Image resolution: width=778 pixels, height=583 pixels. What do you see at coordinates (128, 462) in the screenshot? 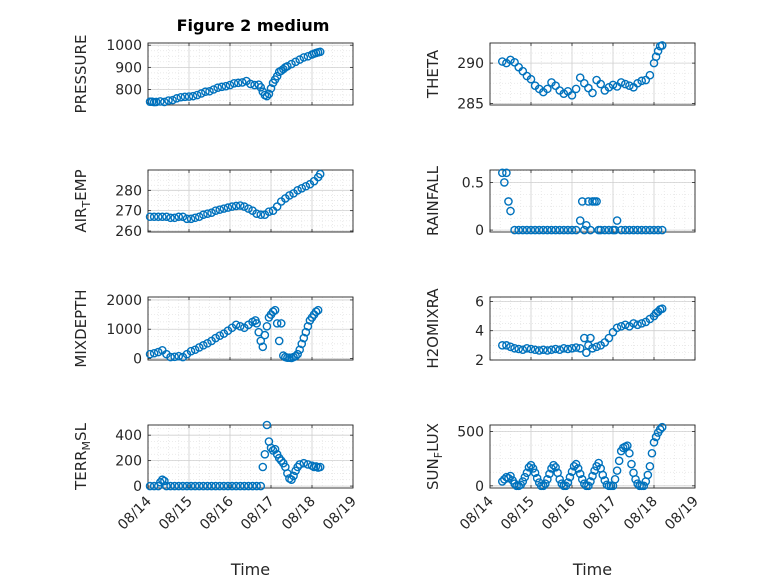
I see `y-tick-label: 200` at bounding box center [128, 462].